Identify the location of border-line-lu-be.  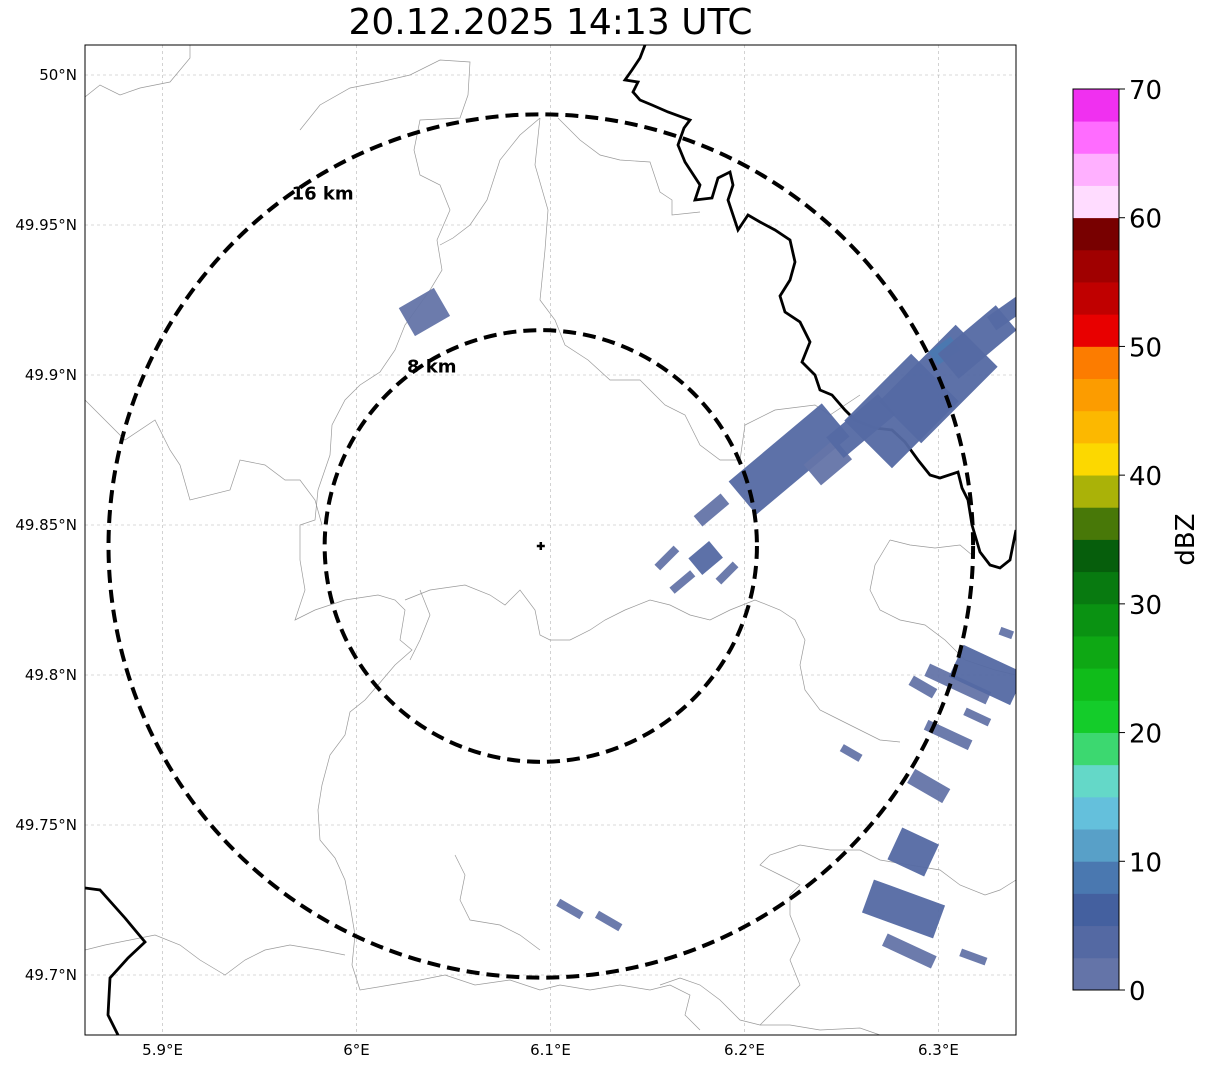
(116, 960).